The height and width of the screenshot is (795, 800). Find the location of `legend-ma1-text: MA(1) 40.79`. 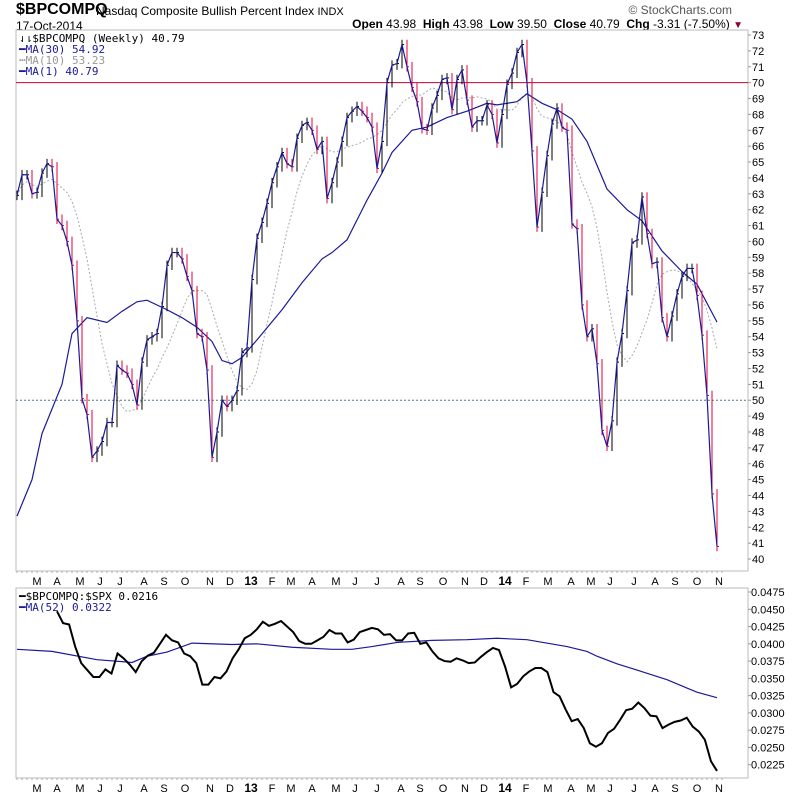

legend-ma1-text: MA(1) 40.79 is located at coordinates (62, 71).